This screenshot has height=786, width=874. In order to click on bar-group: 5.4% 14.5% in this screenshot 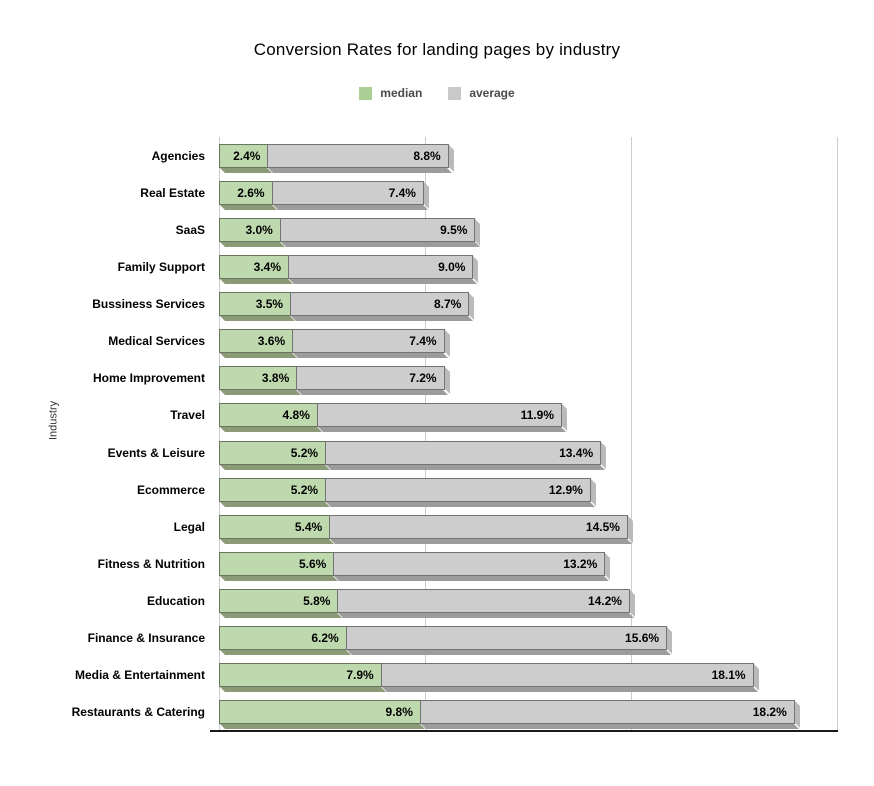, I will do `click(423, 526)`.